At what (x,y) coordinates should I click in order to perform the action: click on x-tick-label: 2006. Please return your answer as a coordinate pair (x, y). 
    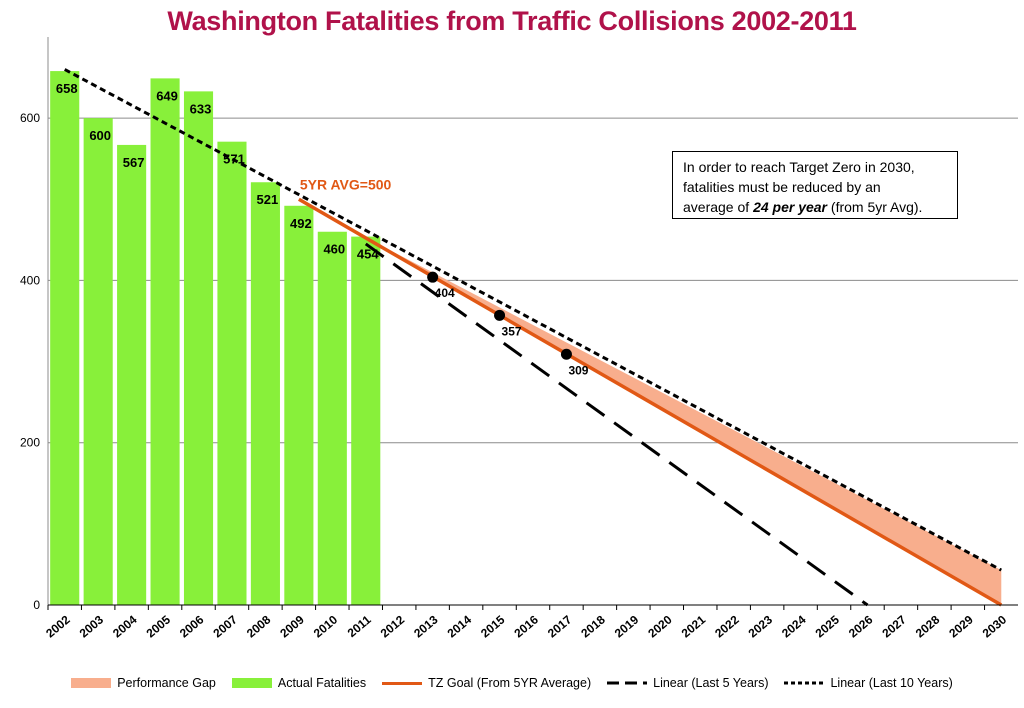
    Looking at the image, I should click on (192, 626).